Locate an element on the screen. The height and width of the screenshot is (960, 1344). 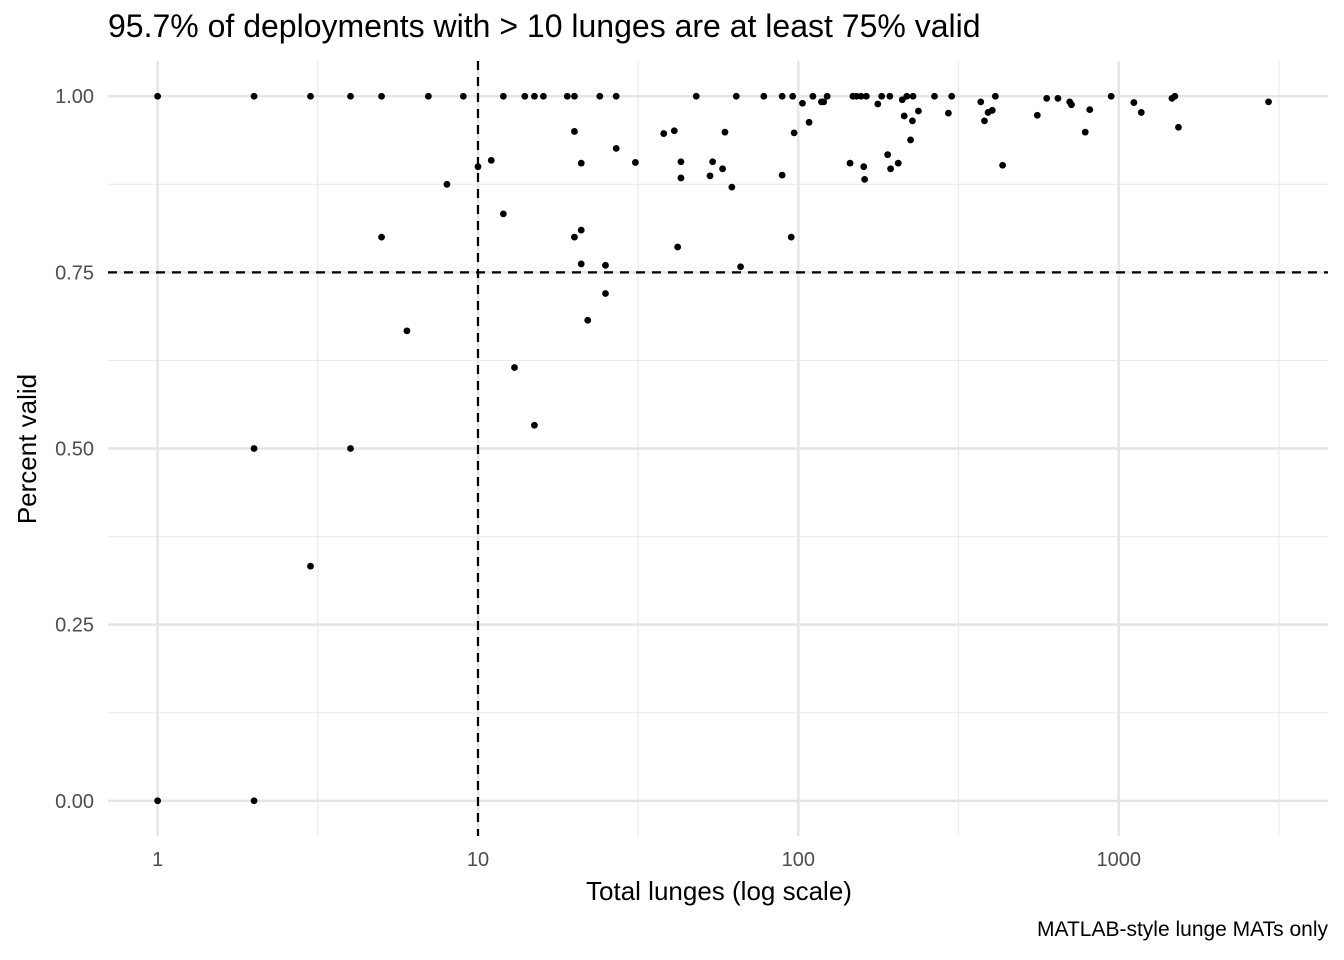
x-tick-label: 100 is located at coordinates (798, 860).